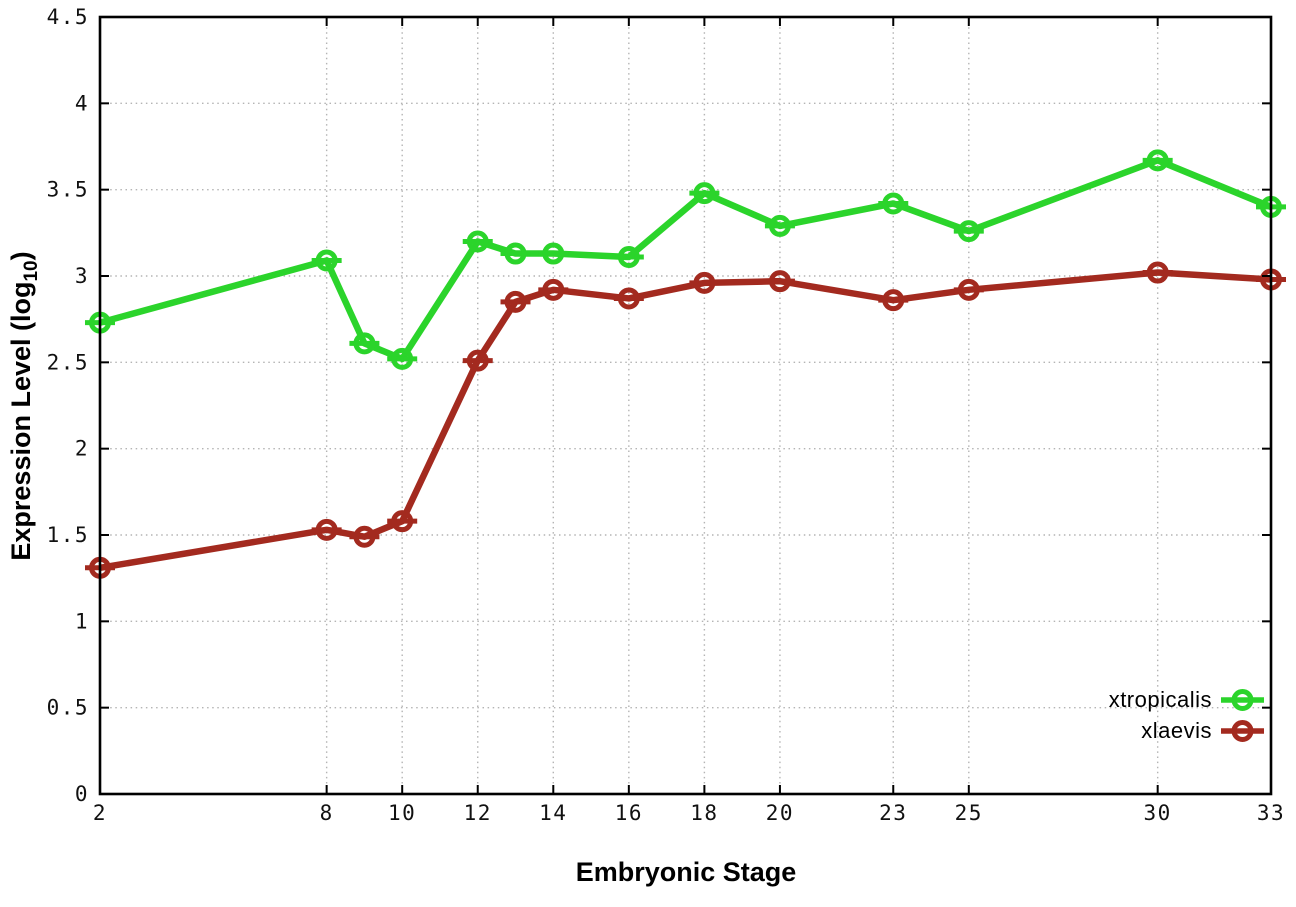 The width and height of the screenshot is (1296, 907). I want to click on x-tick-label: 8, so click(327, 813).